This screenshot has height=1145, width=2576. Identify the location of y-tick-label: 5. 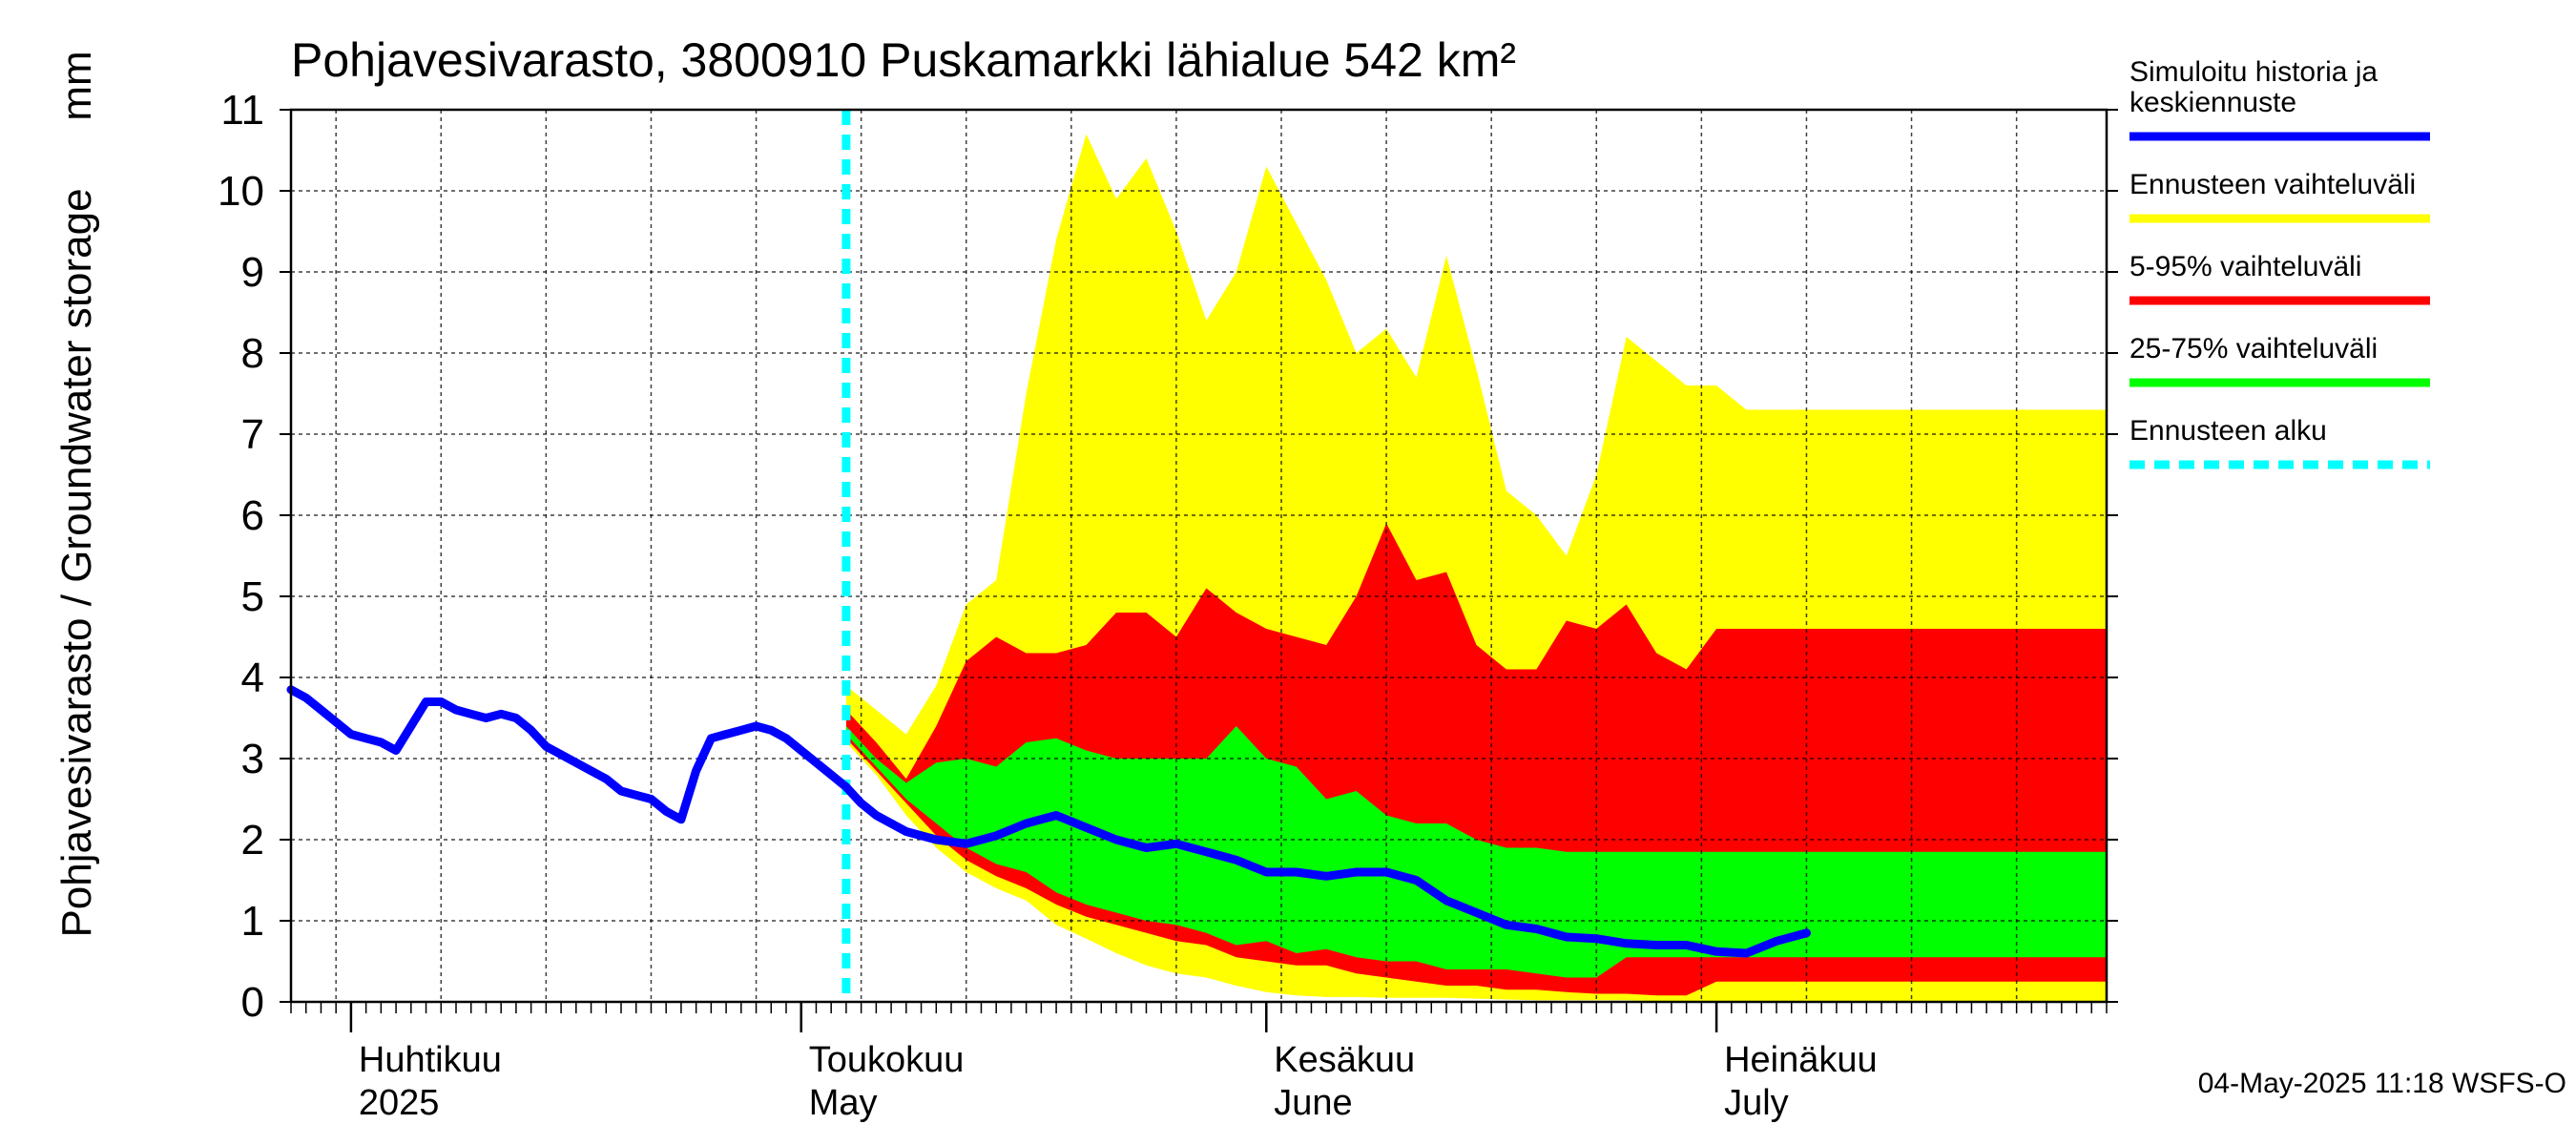
(252, 596).